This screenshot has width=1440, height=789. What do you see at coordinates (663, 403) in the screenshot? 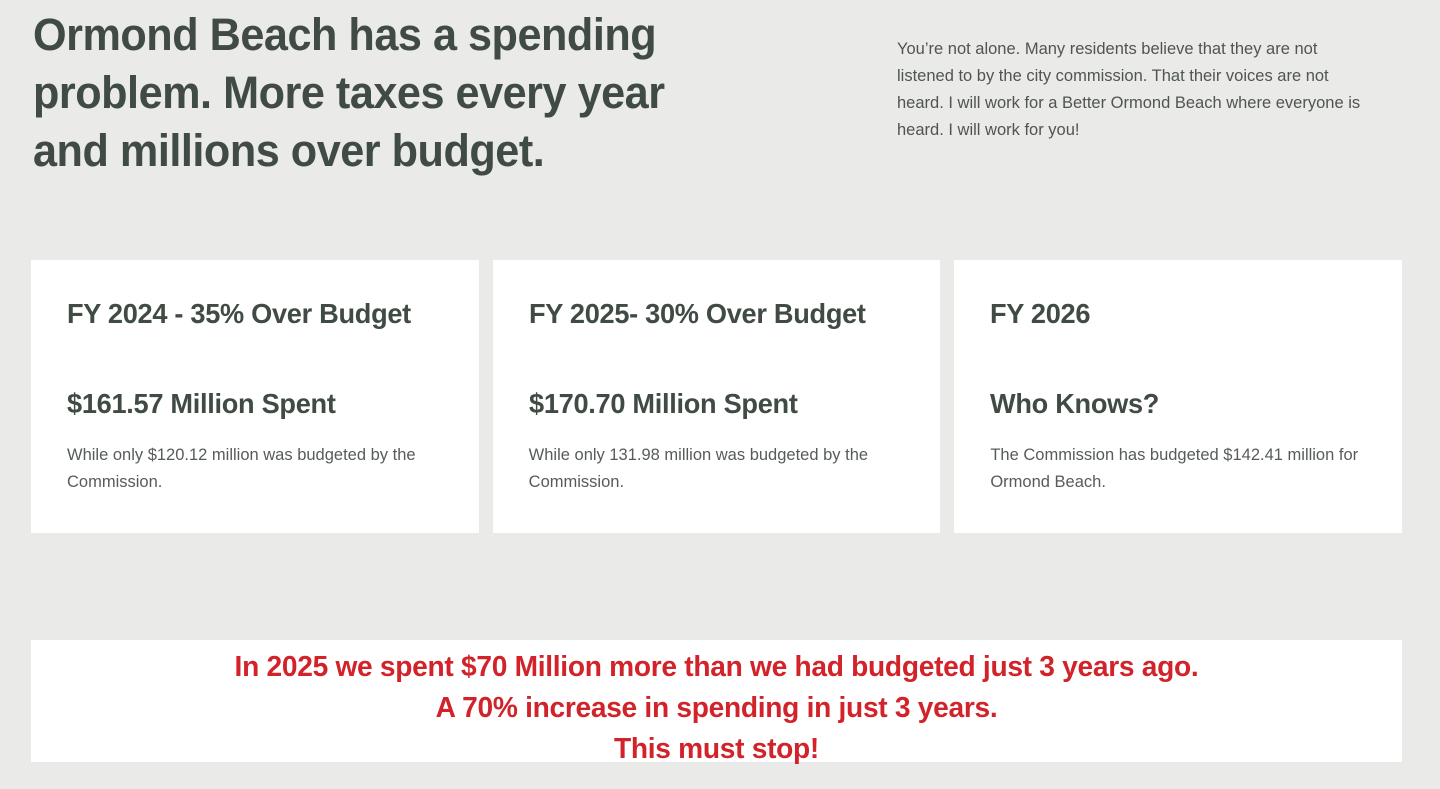
I see `card-fy2025-amount: $170.70 Million Spent` at bounding box center [663, 403].